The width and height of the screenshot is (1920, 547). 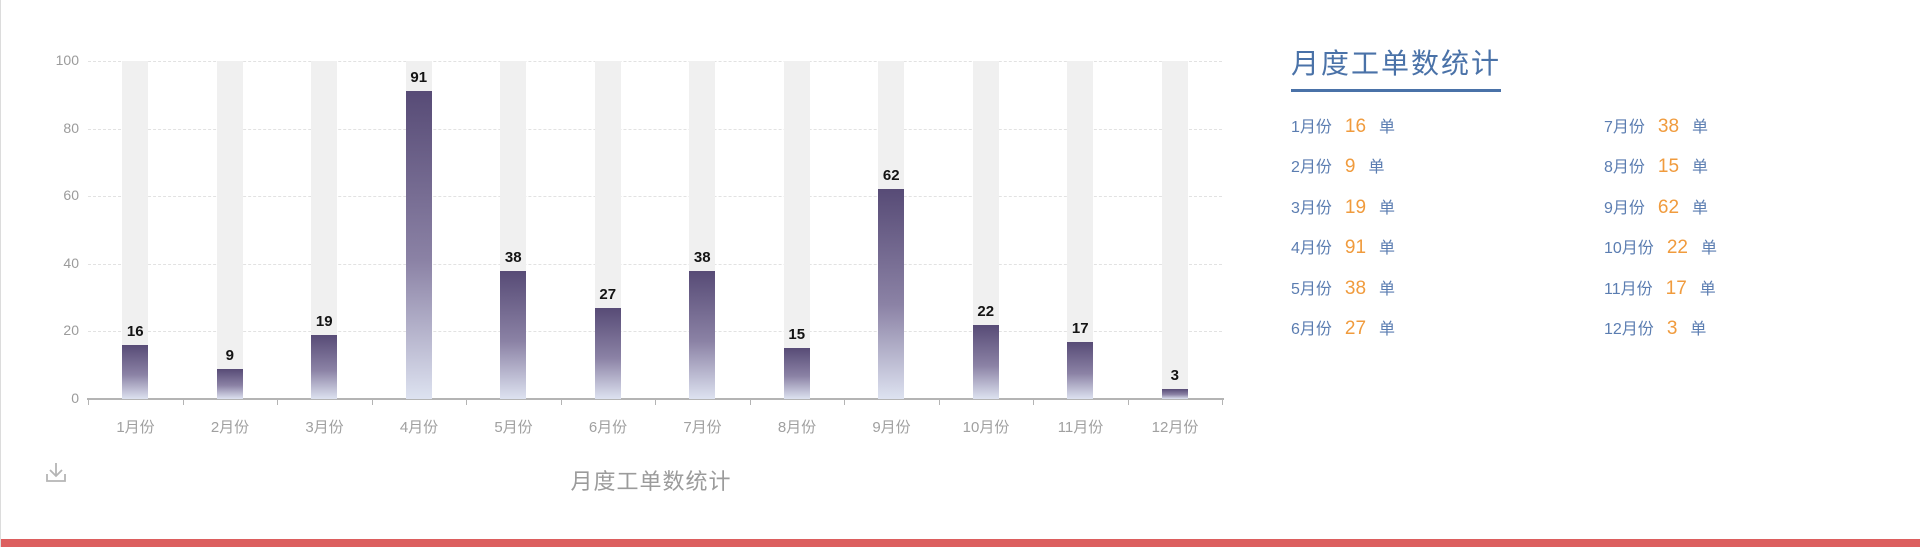 I want to click on y-axis-tick-label: 20, so click(x=71, y=330).